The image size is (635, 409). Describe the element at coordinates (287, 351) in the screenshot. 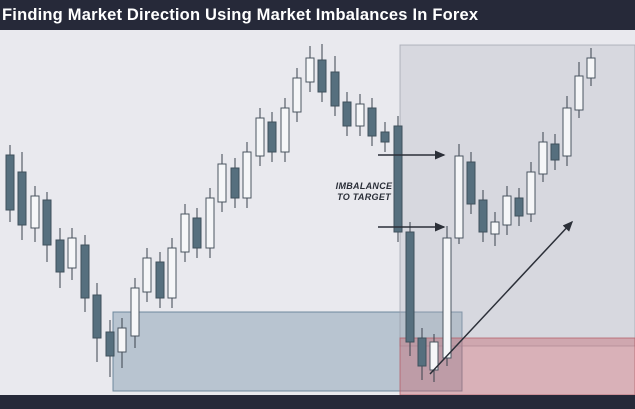

I see `demand-zone` at that location.